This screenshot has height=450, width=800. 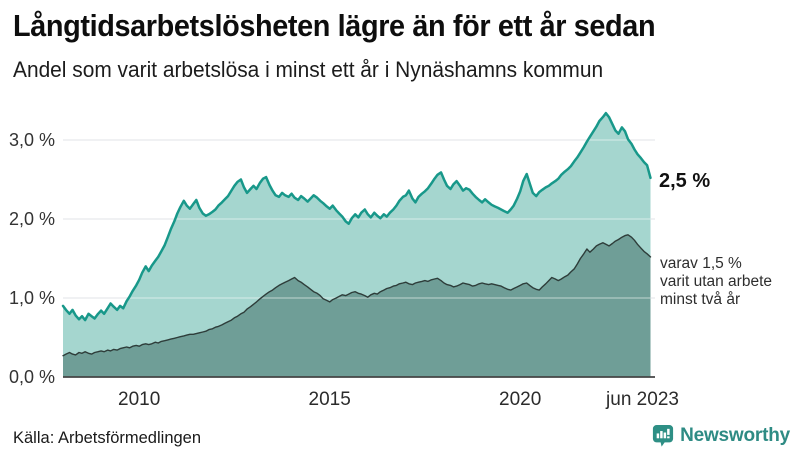 What do you see at coordinates (107, 438) in the screenshot?
I see `source-credit: Källa: Arbetsförmedlingen` at bounding box center [107, 438].